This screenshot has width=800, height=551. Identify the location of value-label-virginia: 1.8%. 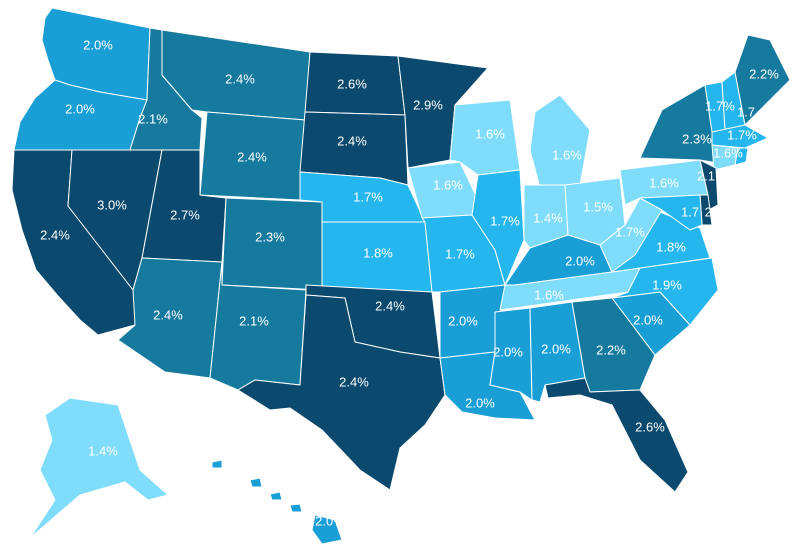
(671, 246).